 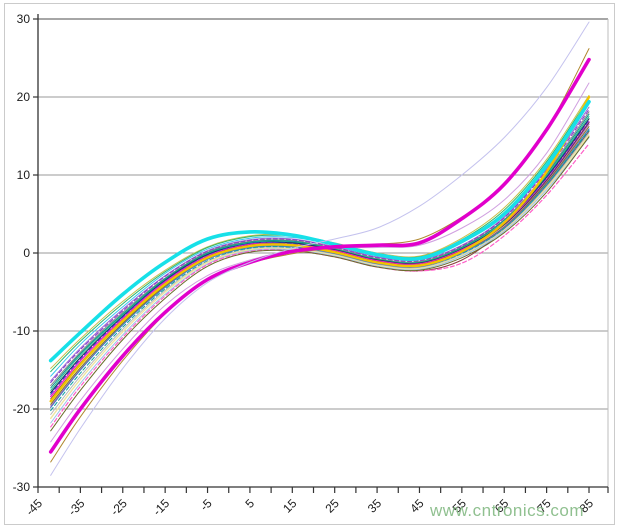 I want to click on x-axis-tick-label: -45, so click(x=34, y=507).